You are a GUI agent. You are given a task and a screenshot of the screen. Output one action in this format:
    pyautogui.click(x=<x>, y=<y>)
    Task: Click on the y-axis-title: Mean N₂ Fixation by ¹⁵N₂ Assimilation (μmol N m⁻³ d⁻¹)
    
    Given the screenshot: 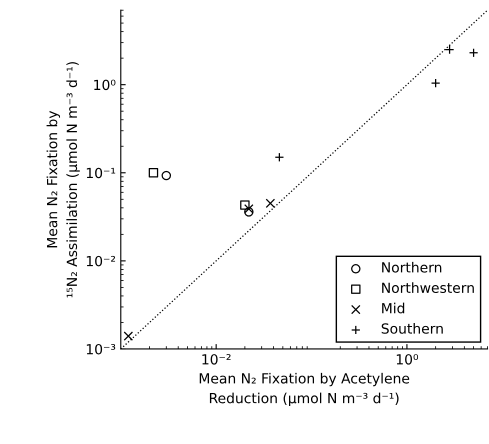 What is the action you would take?
    pyautogui.click(x=63, y=180)
    